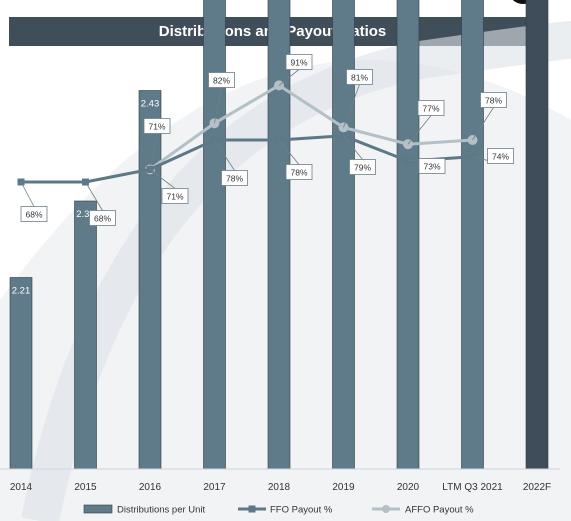 Image resolution: width=571 pixels, height=521 pixels. I want to click on bar-value-label: 2.30, so click(85, 214).